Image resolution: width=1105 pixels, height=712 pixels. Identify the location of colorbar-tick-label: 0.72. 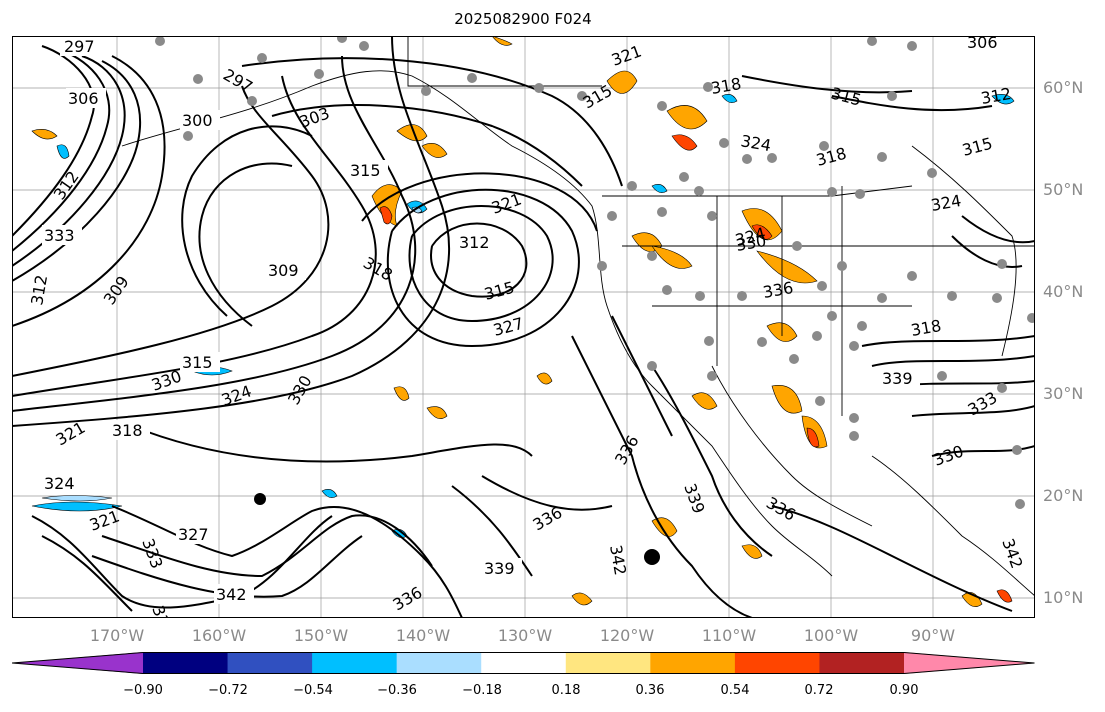
(819, 690).